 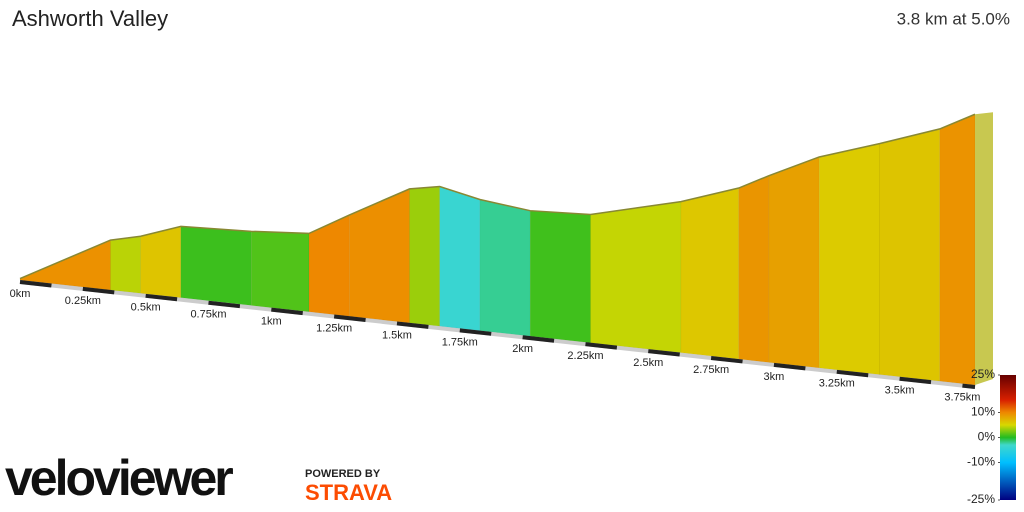 What do you see at coordinates (20, 294) in the screenshot?
I see `x-tick-label: 0km` at bounding box center [20, 294].